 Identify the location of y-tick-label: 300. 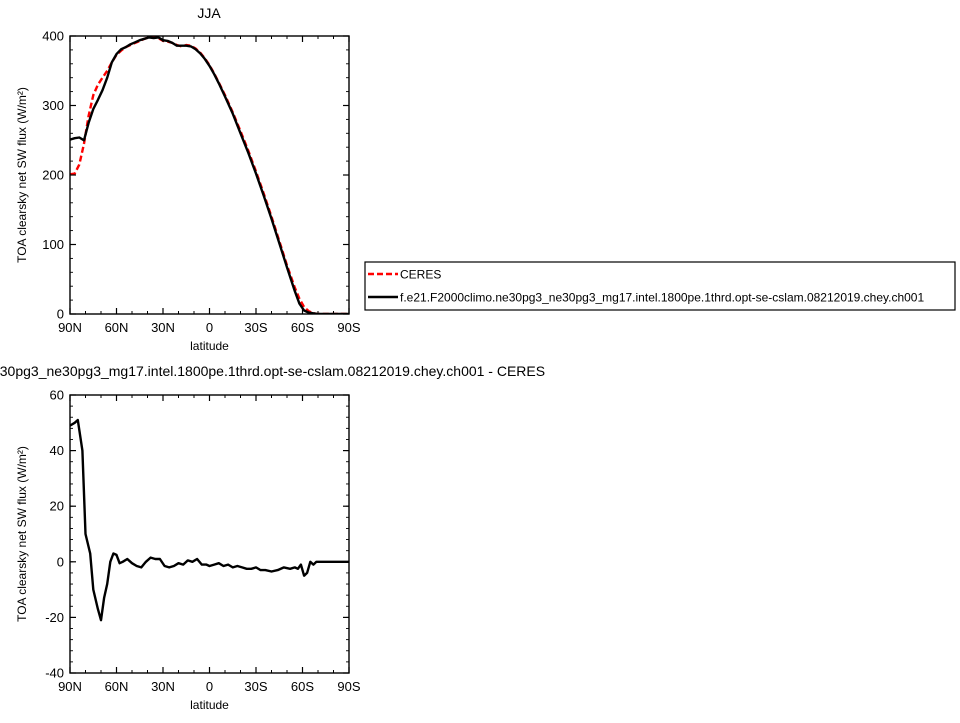
(53, 105).